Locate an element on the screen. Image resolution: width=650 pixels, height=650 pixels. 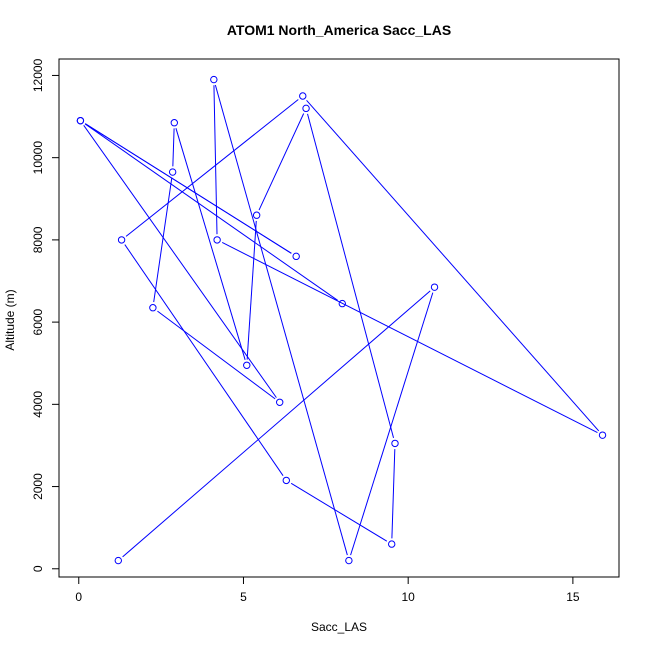
x-tick-label: 0 is located at coordinates (78, 597).